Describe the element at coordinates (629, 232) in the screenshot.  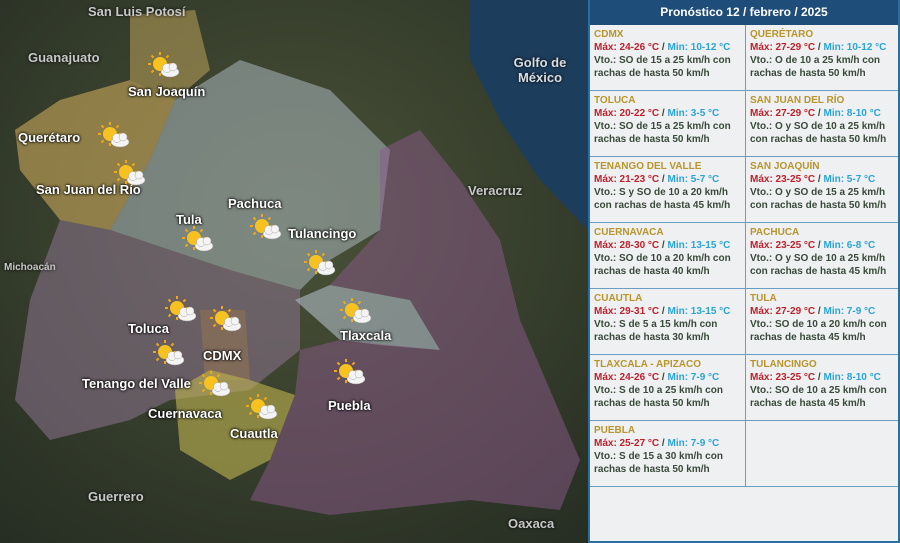
I see `city-name: CUERNAVACA` at that location.